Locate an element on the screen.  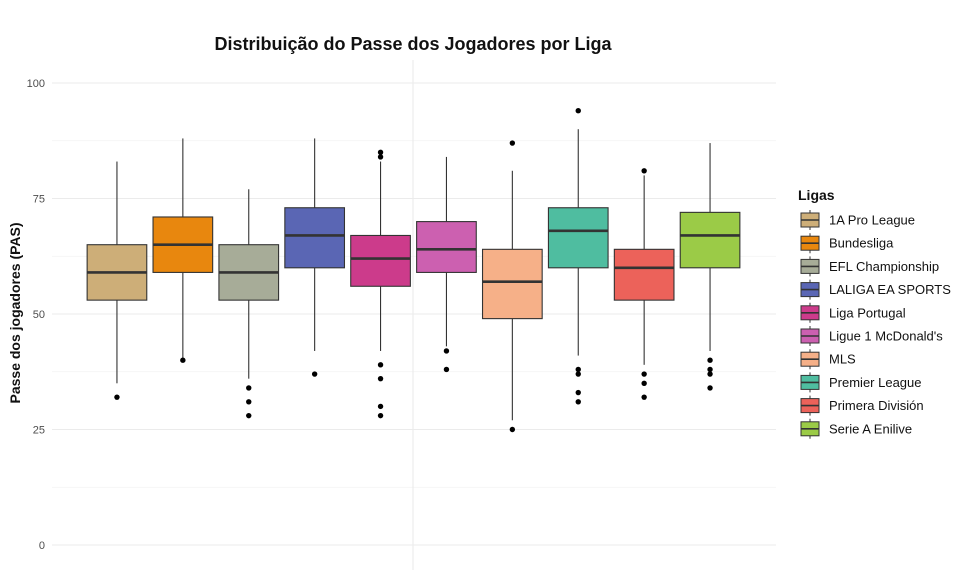
y-tick-label: 75 is located at coordinates (39, 200).